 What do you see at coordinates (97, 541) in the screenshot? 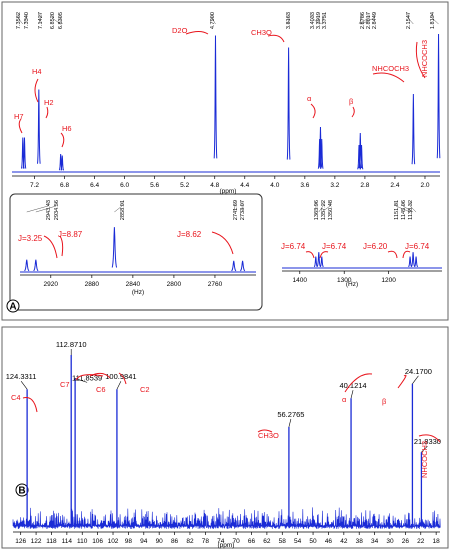
I see `c13-tick-label-5: 106` at bounding box center [97, 541].